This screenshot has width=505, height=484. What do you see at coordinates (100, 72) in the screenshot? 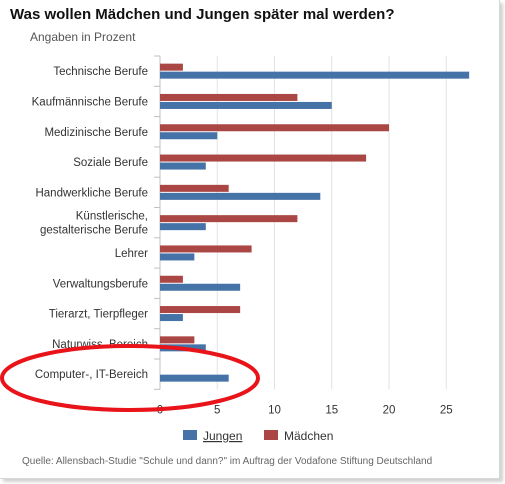
I see `category-label: Technische Berufe` at bounding box center [100, 72].